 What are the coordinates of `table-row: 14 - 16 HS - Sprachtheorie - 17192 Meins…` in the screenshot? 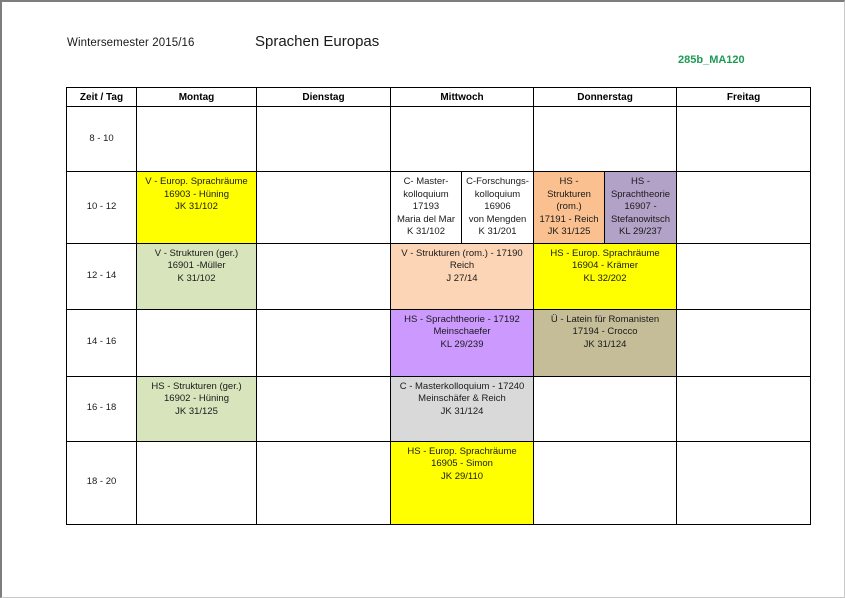 It's located at (439, 342).